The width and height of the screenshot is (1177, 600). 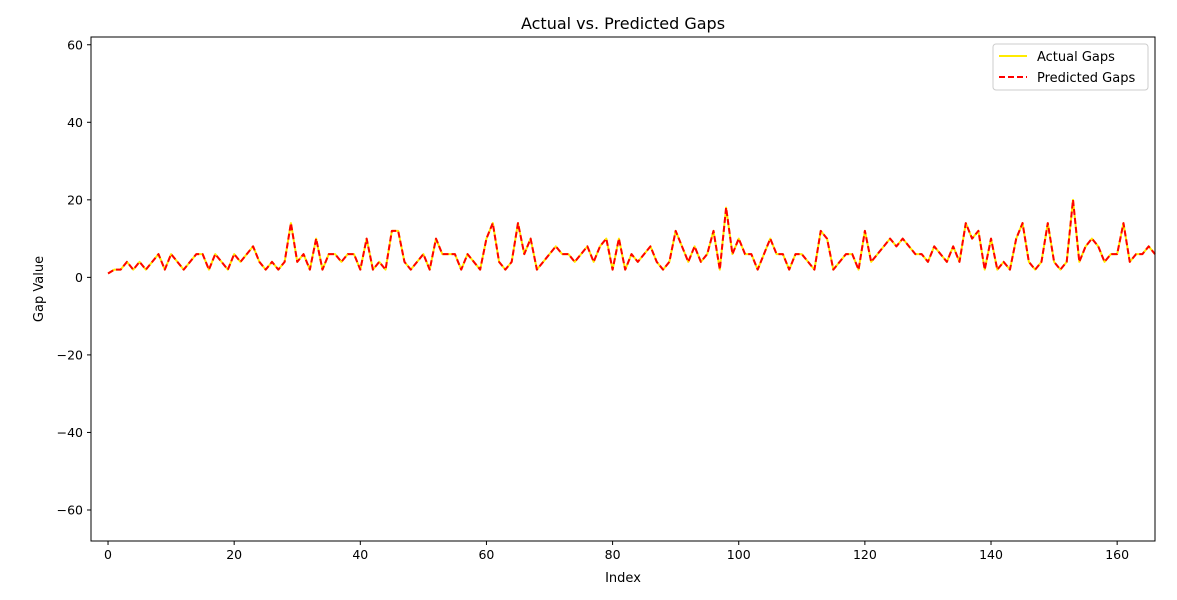 I want to click on x-axis-label: Index, so click(x=623, y=578).